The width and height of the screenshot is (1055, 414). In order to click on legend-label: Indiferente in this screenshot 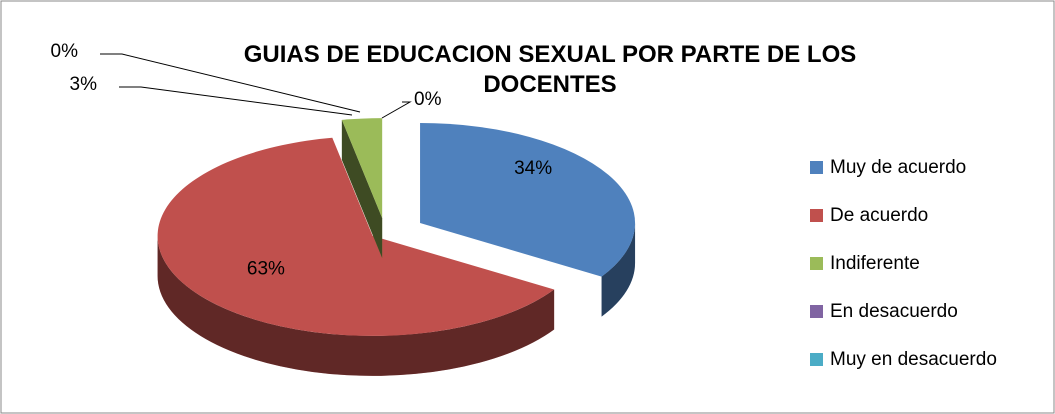, I will do `click(875, 263)`.